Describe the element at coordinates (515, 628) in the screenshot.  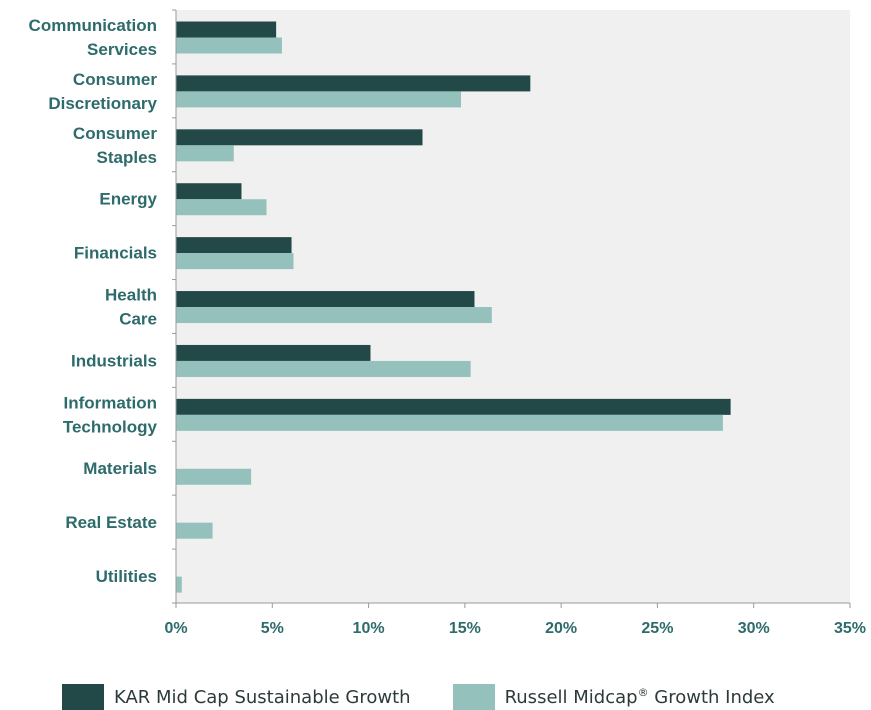
I see `x-tick-labels: 0% 5% 10% 15% 20% 25% 30% 35%` at that location.